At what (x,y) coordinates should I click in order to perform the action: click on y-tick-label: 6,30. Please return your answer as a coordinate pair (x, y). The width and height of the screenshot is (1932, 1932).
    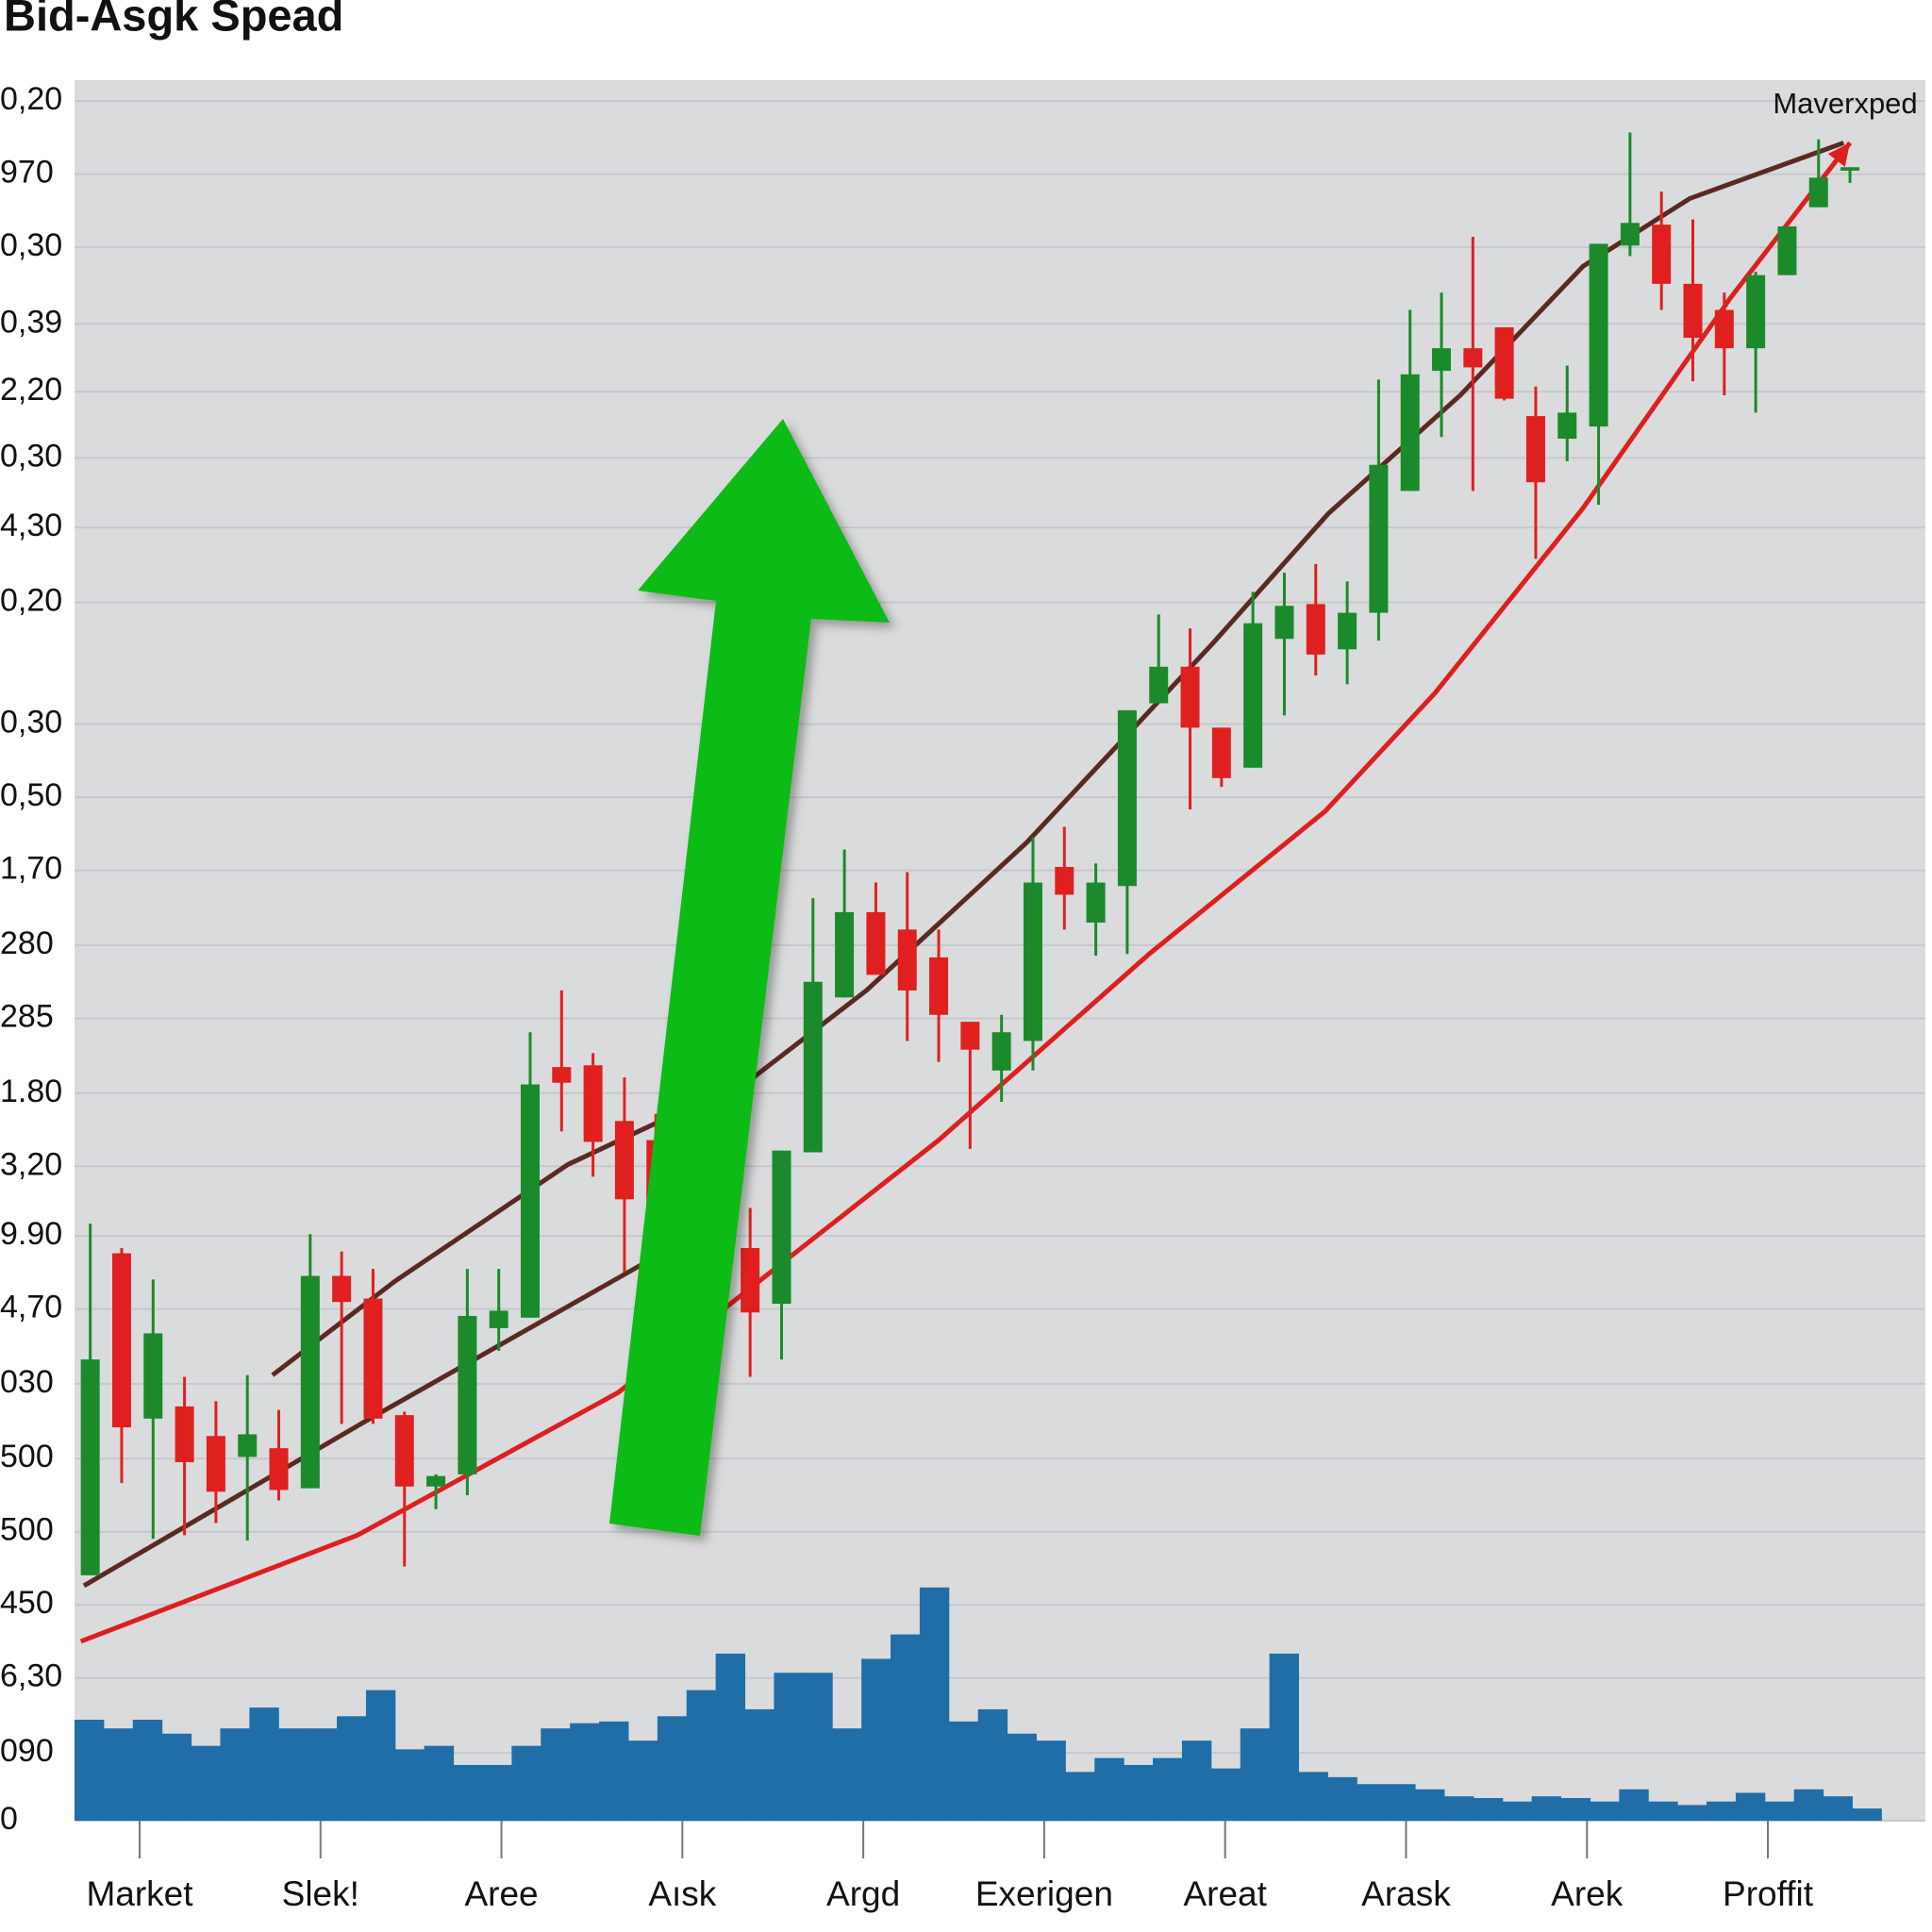
    Looking at the image, I should click on (31, 1676).